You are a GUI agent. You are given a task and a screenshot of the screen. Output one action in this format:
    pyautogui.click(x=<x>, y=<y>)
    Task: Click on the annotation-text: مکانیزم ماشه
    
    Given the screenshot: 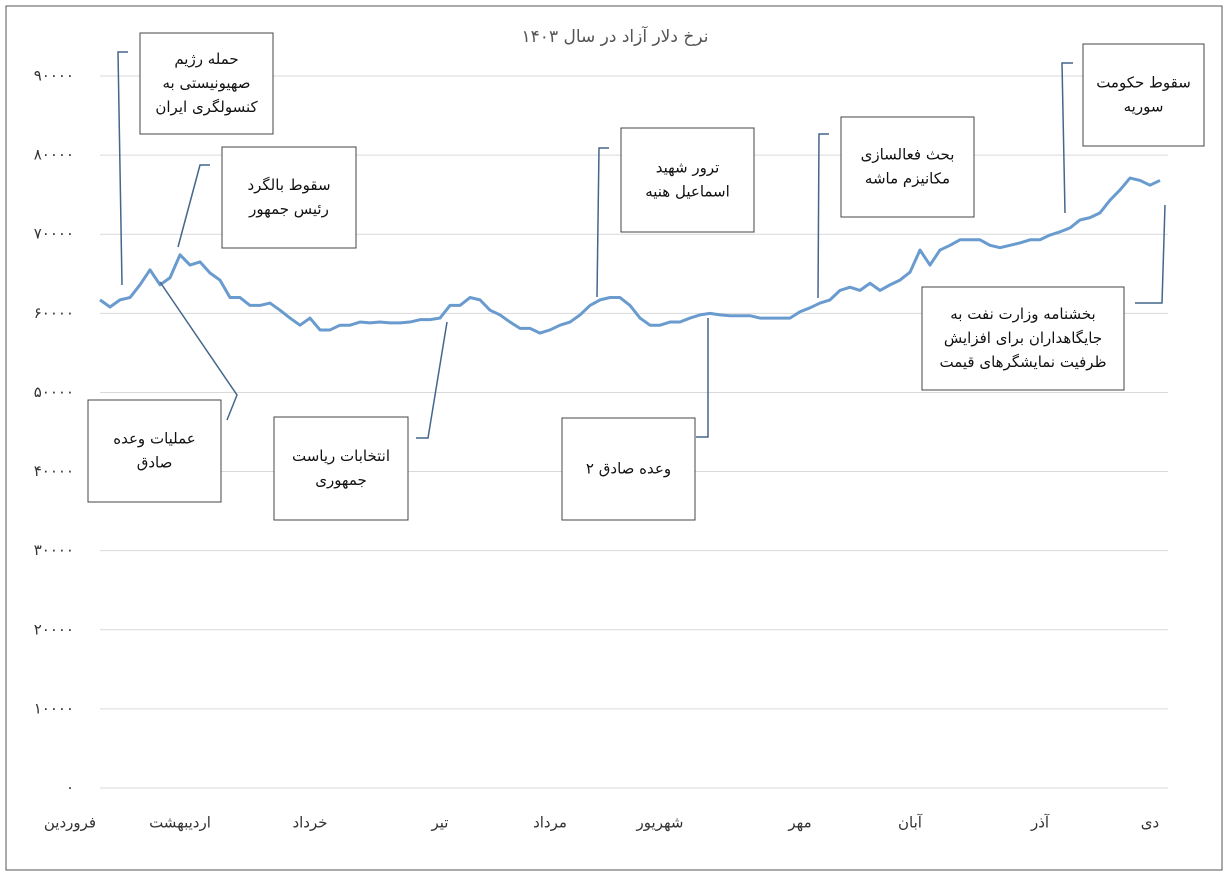 What is the action you would take?
    pyautogui.click(x=907, y=179)
    